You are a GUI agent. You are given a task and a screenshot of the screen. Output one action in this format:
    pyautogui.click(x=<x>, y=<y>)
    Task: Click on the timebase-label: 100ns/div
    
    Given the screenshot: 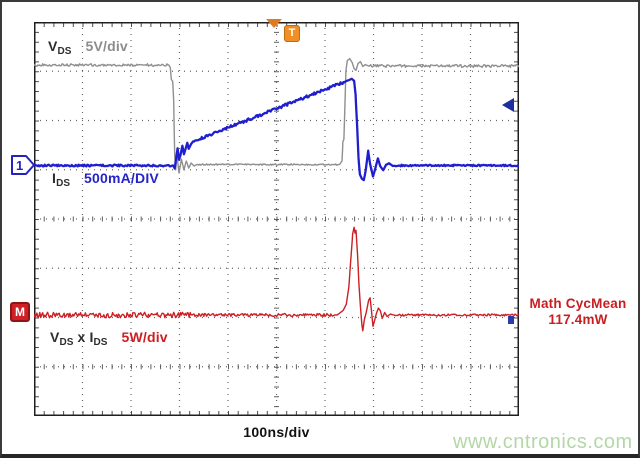 What is the action you would take?
    pyautogui.click(x=276, y=432)
    